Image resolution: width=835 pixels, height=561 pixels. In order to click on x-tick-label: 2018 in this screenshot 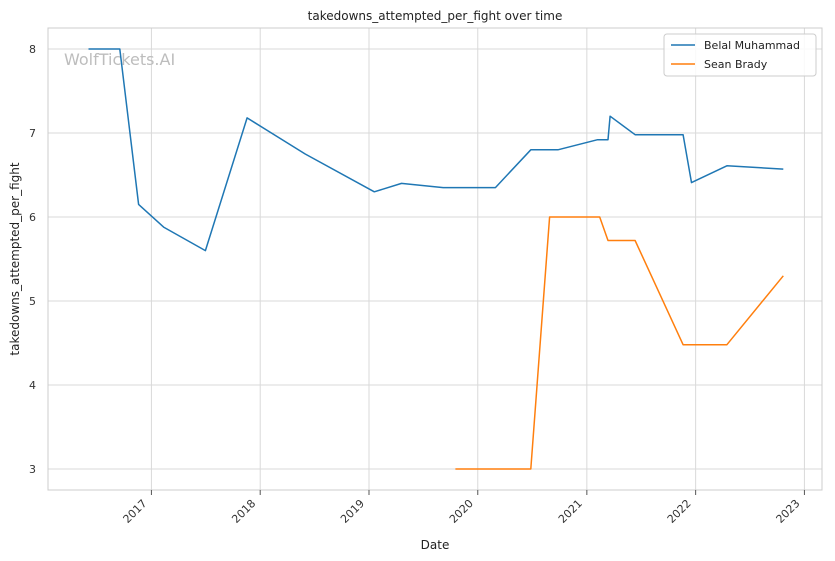, I will do `click(243, 511)`.